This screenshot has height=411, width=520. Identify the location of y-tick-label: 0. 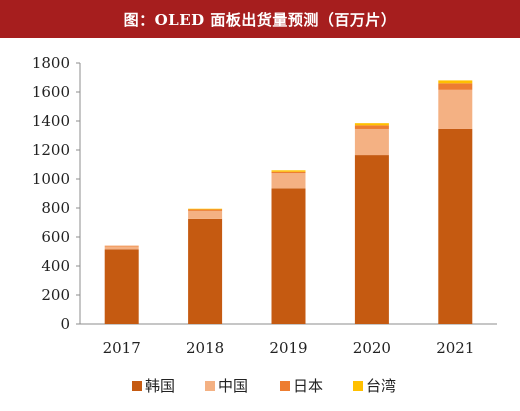
(65, 324).